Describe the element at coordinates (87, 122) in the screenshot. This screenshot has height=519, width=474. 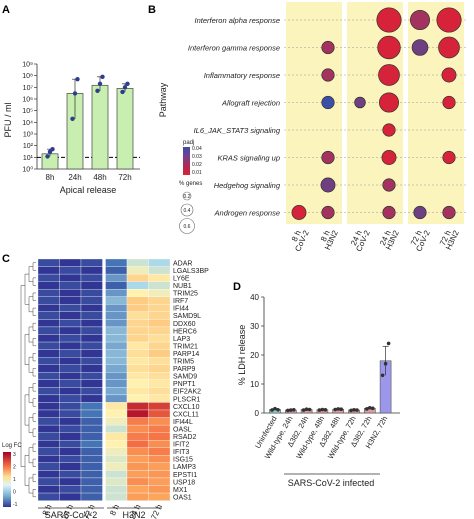
I see `panel-a-bars` at that location.